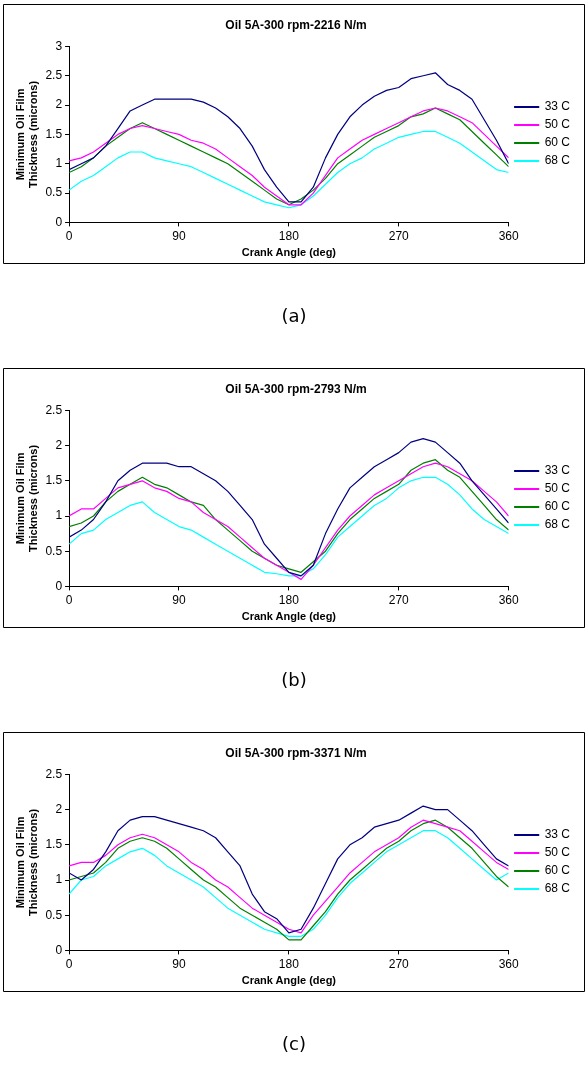 The image size is (588, 1086). I want to click on y-tick-label: 3, so click(59, 45).